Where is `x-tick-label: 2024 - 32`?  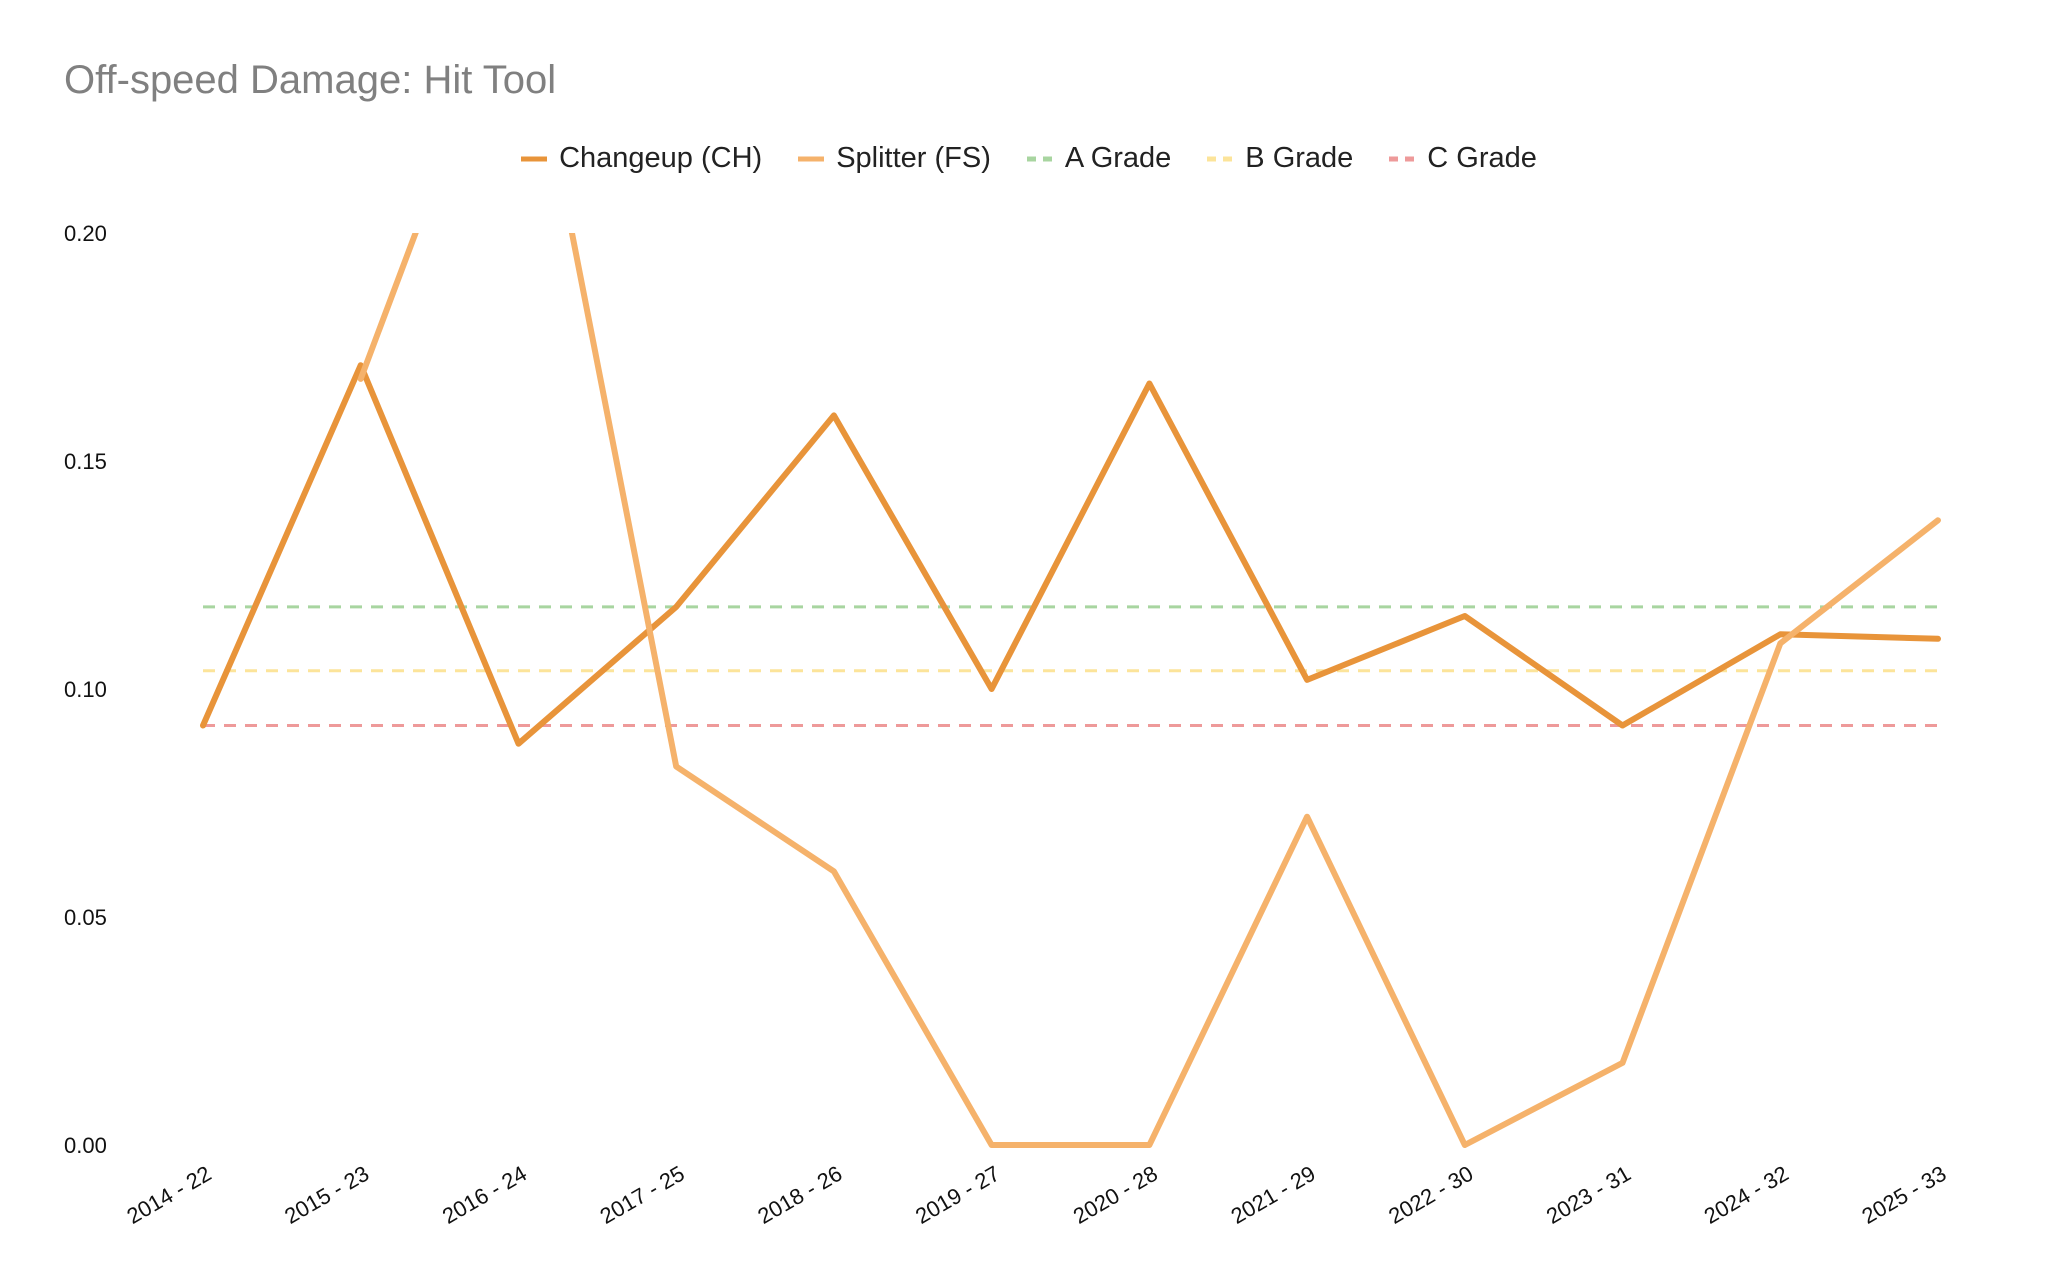
x-tick-label: 2024 - 32 is located at coordinates (1746, 1195).